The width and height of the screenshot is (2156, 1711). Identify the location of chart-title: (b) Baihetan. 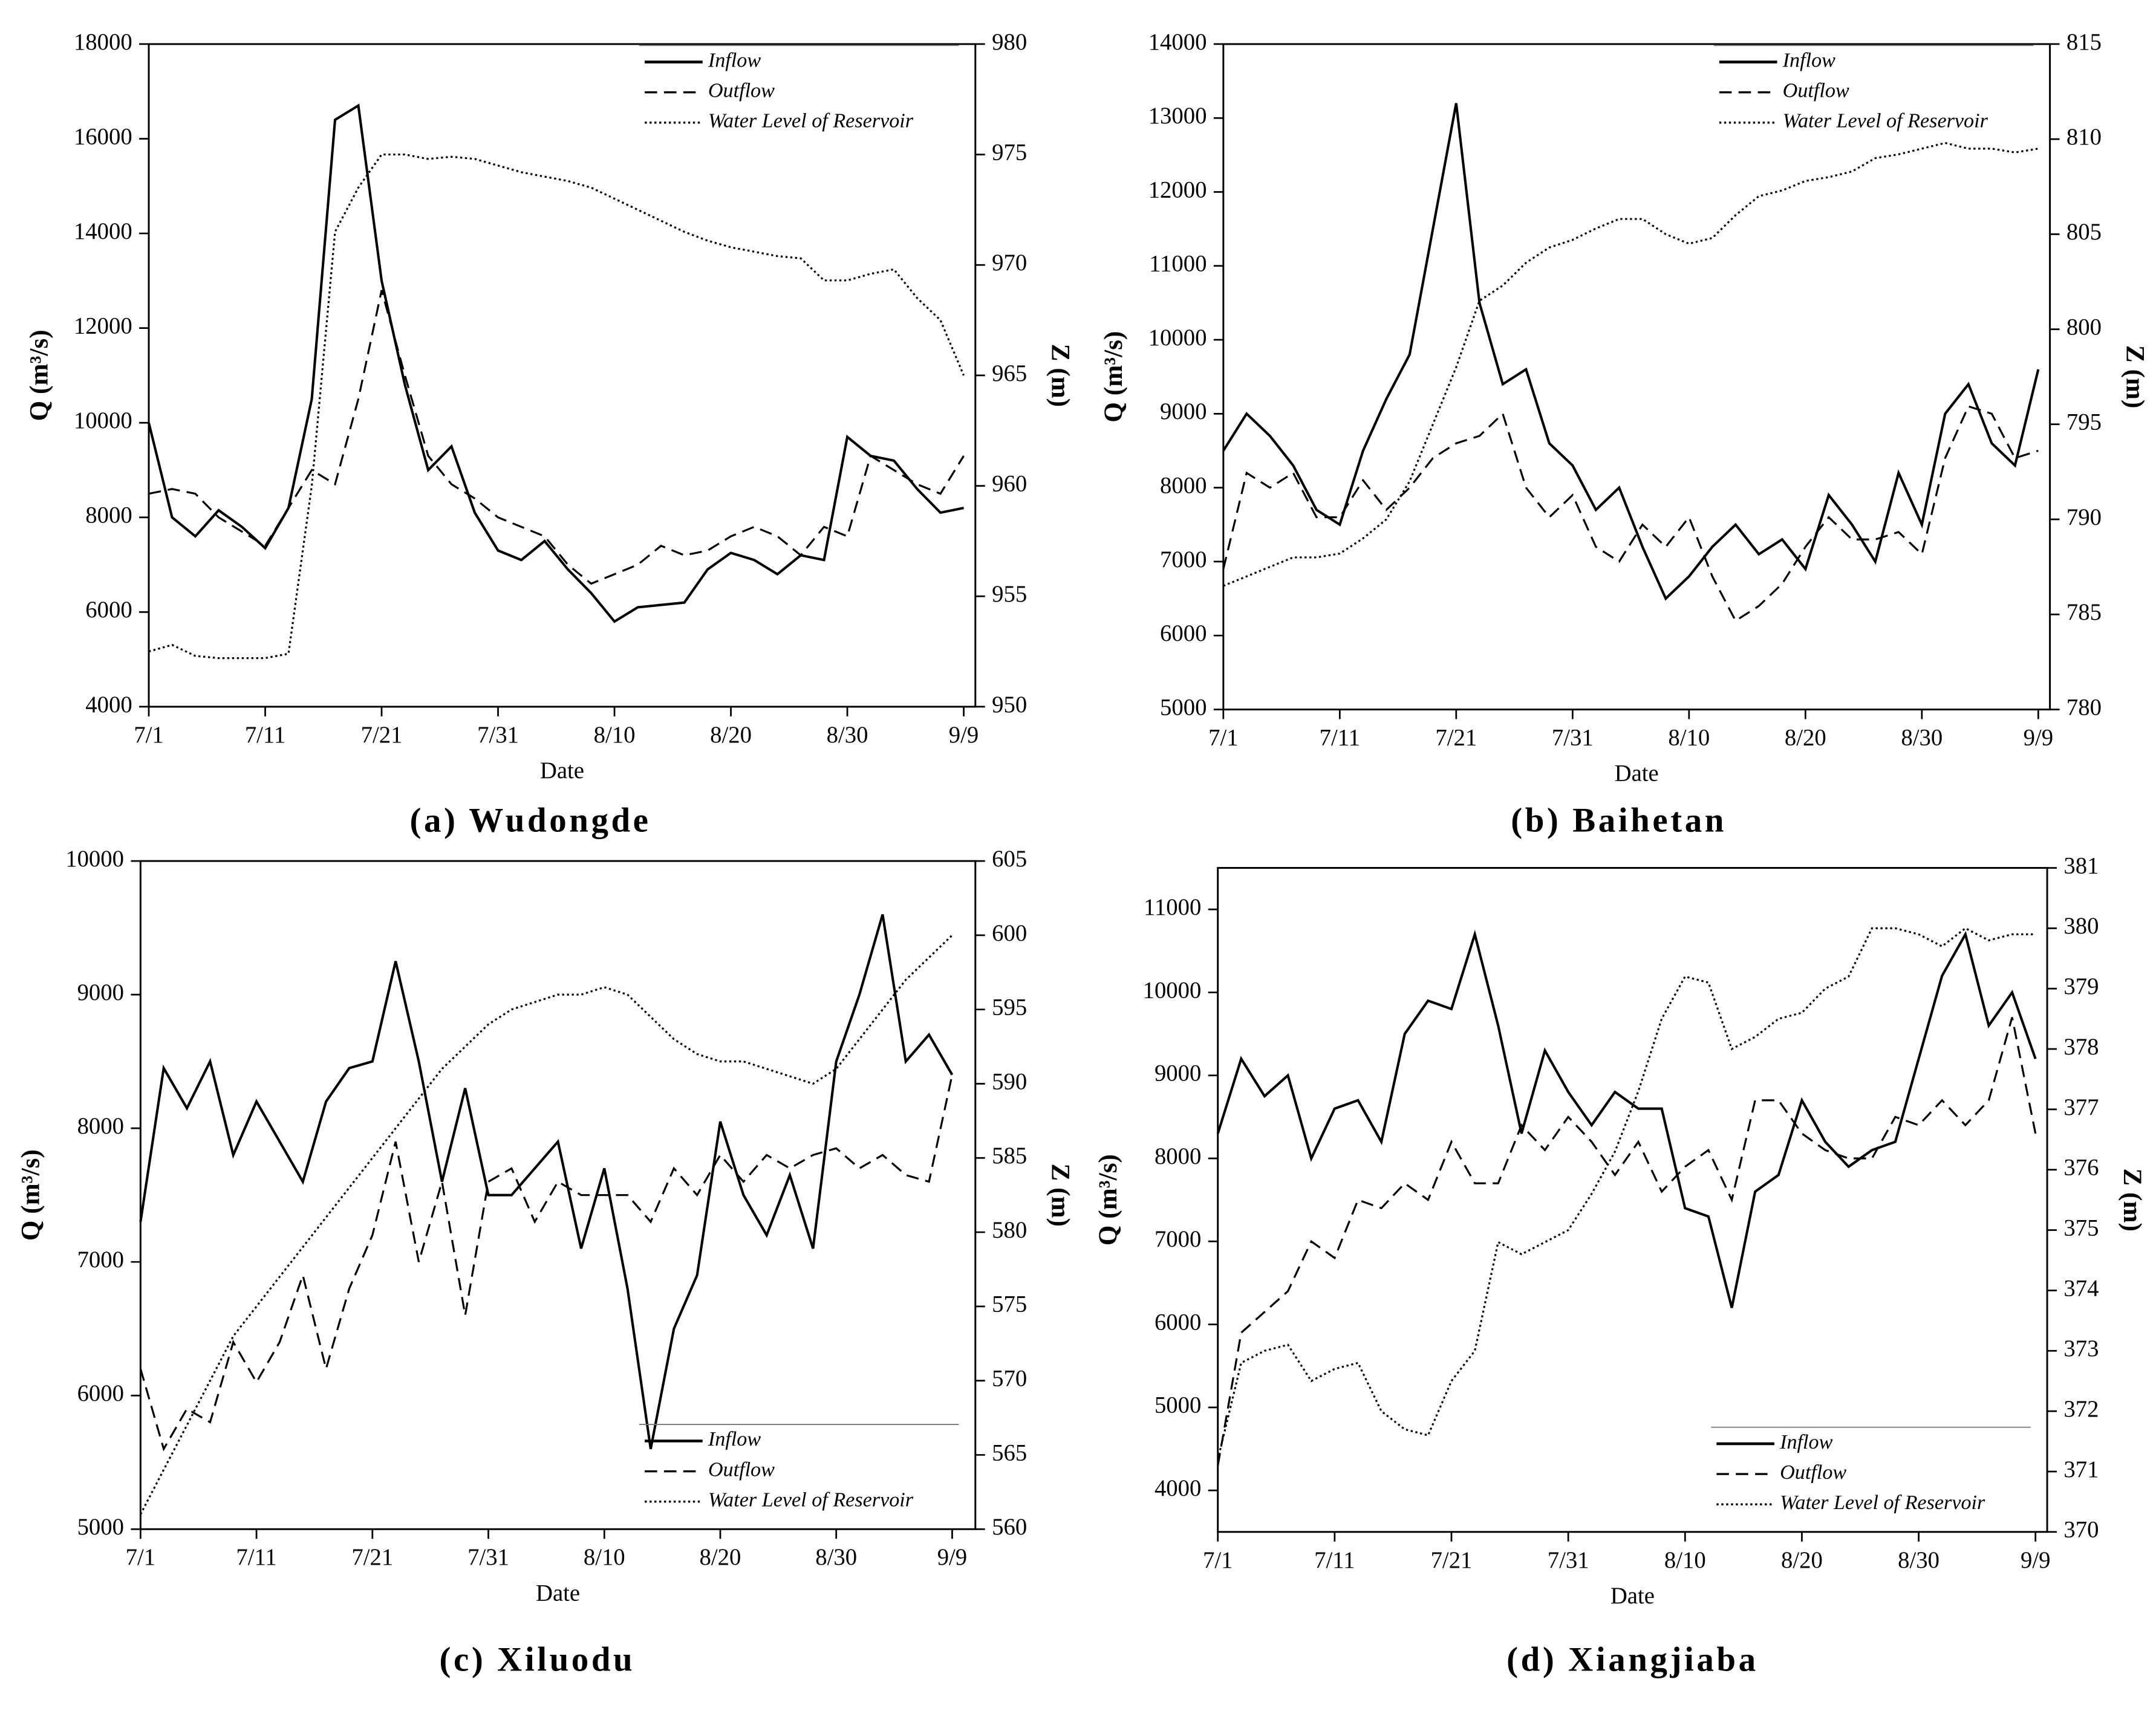
(1619, 821).